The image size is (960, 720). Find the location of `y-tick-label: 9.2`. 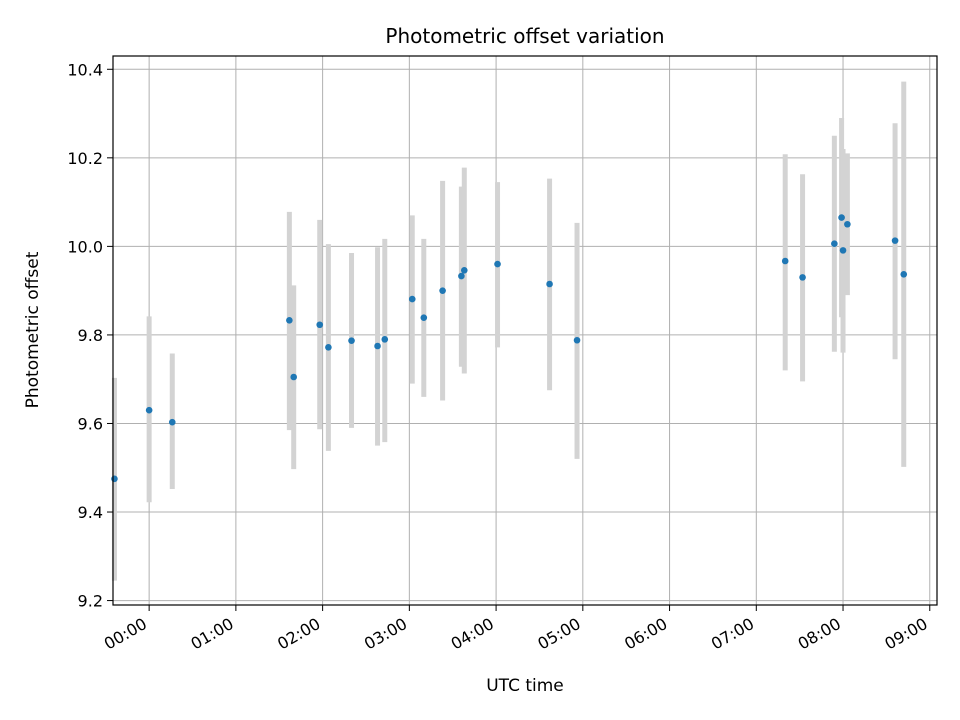

y-tick-label: 9.2 is located at coordinates (90, 601).